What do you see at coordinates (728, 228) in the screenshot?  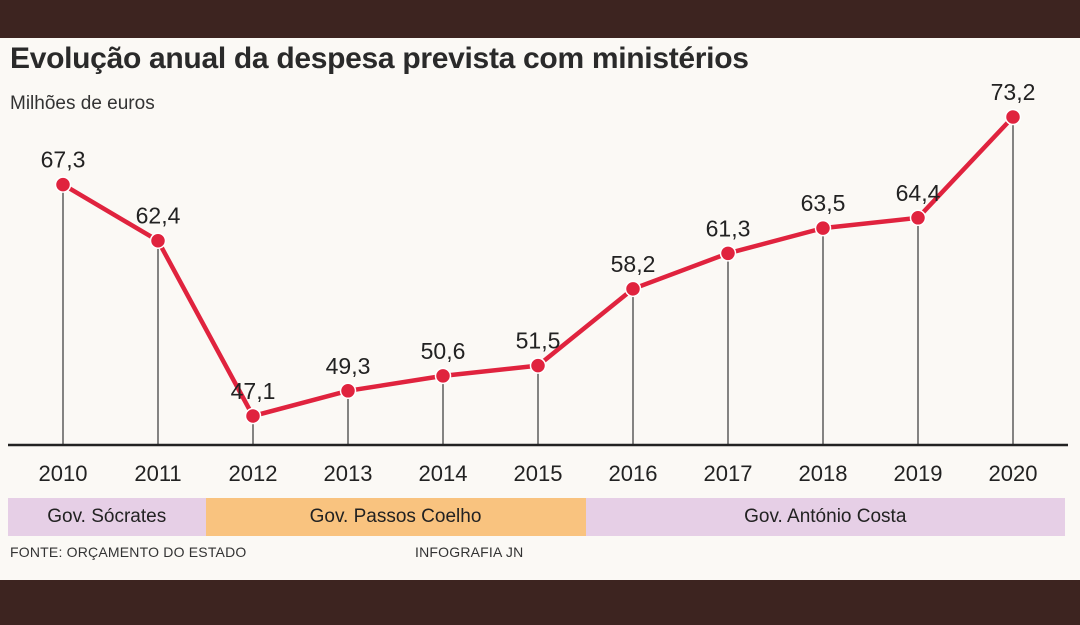 I see `data-label: 61,3` at bounding box center [728, 228].